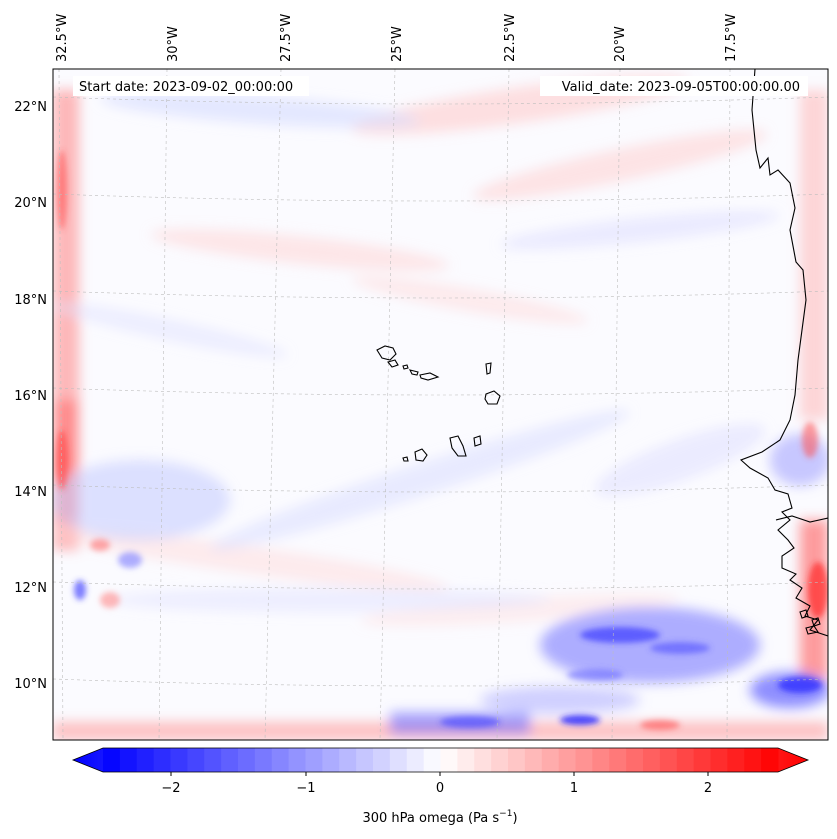 The height and width of the screenshot is (839, 837). Describe the element at coordinates (170, 788) in the screenshot. I see `colorbar-tick-label: −2` at that location.